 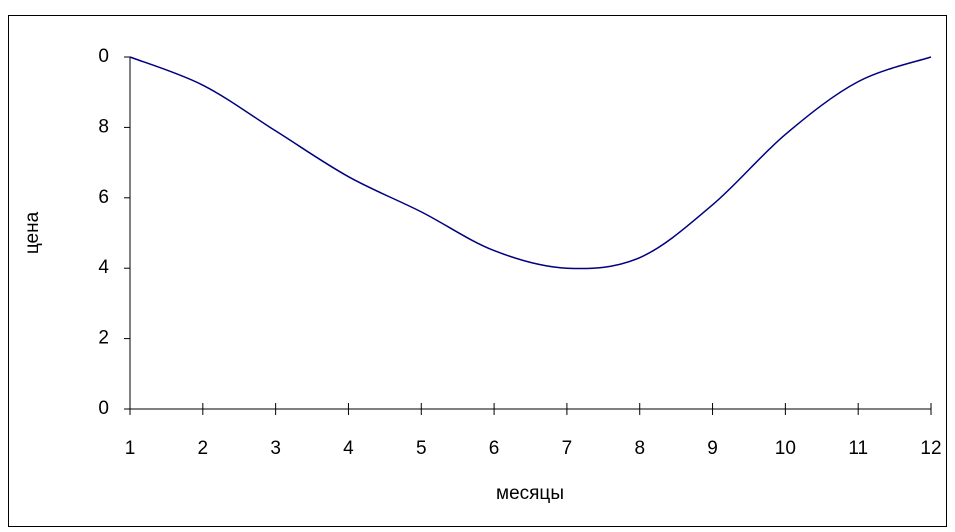 What do you see at coordinates (639, 448) in the screenshot?
I see `x-tick-label: 8` at bounding box center [639, 448].